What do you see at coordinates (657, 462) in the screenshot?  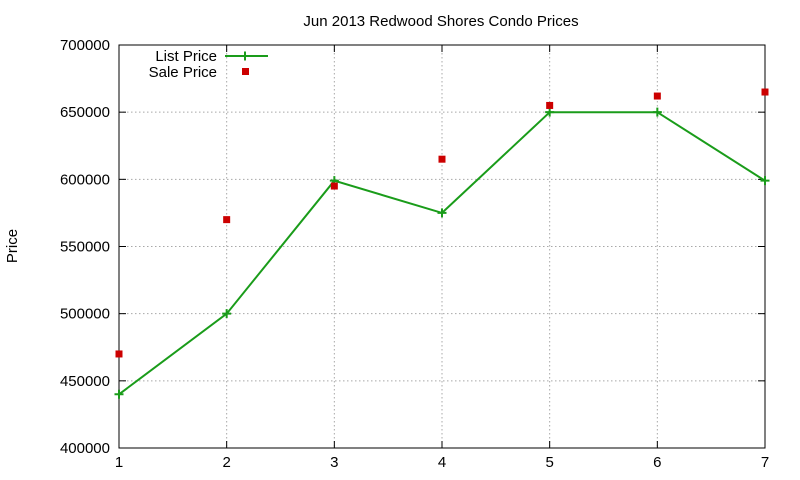 I see `x-tick-label: 6` at bounding box center [657, 462].